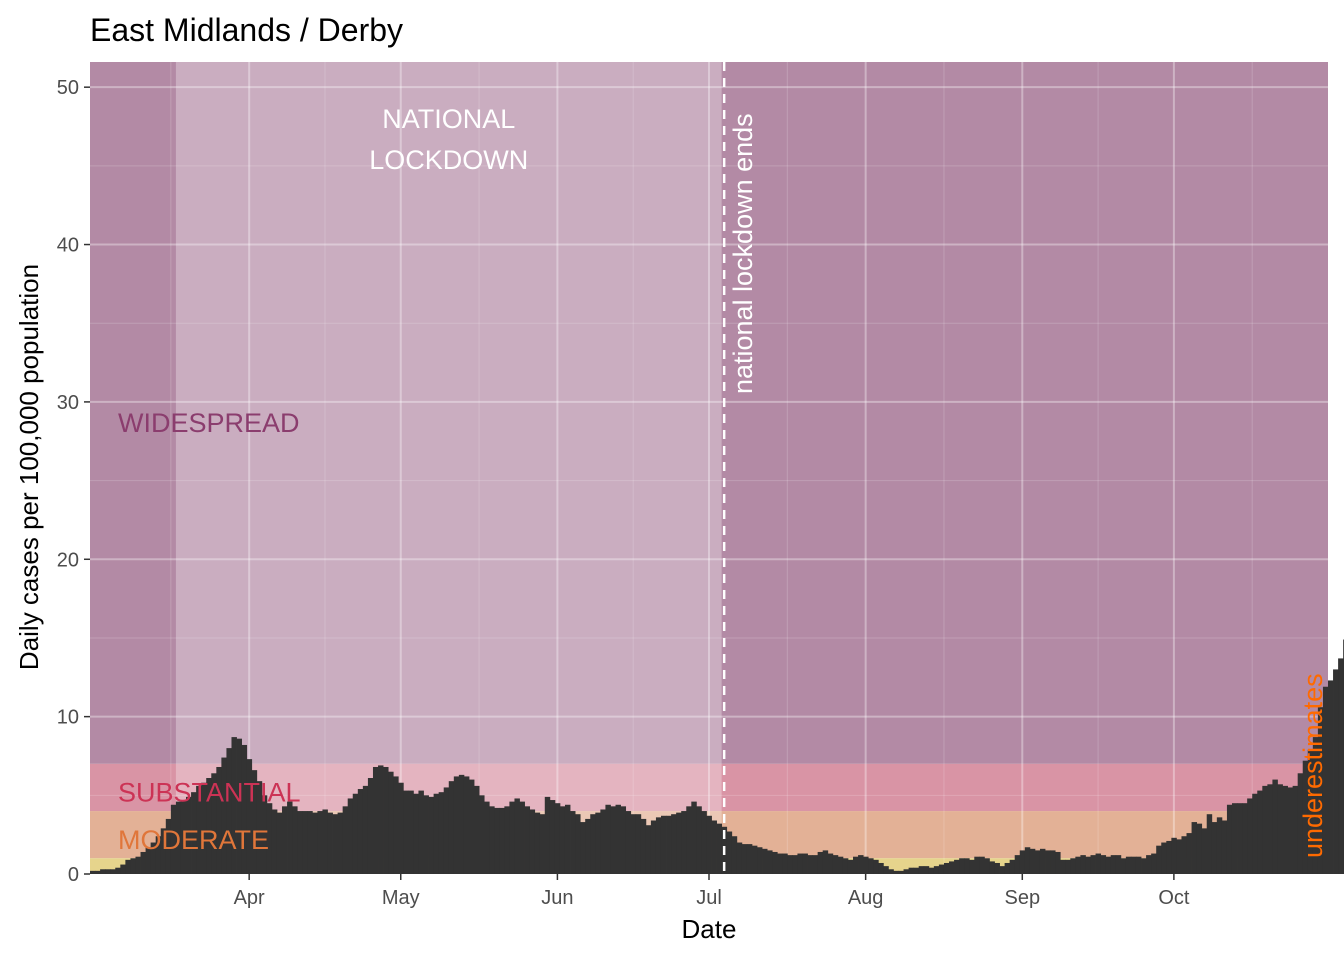 The height and width of the screenshot is (960, 1344). I want to click on band-substantial, so click(709, 787).